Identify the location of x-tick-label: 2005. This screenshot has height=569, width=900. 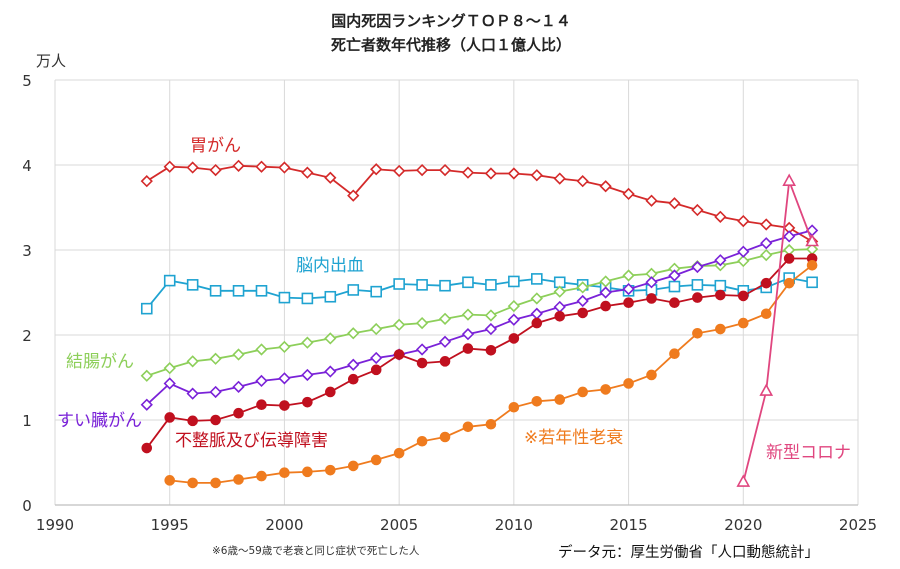
(399, 525).